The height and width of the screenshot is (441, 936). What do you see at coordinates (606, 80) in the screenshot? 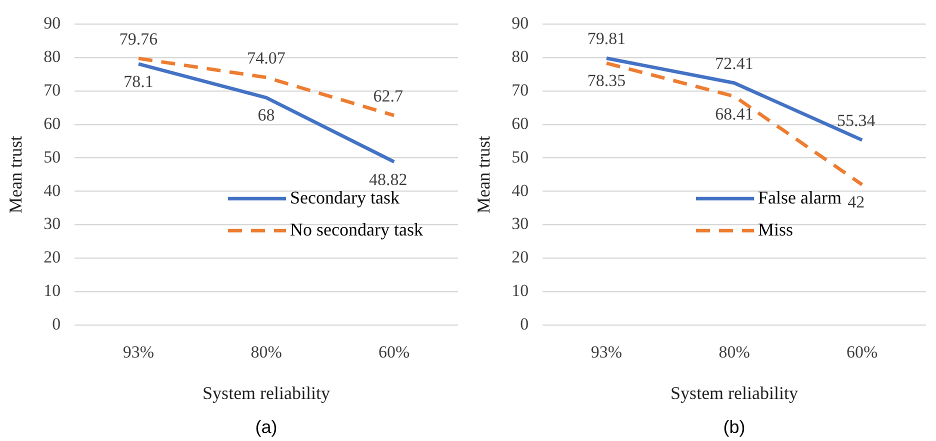
I see `data-label: 78.35` at bounding box center [606, 80].